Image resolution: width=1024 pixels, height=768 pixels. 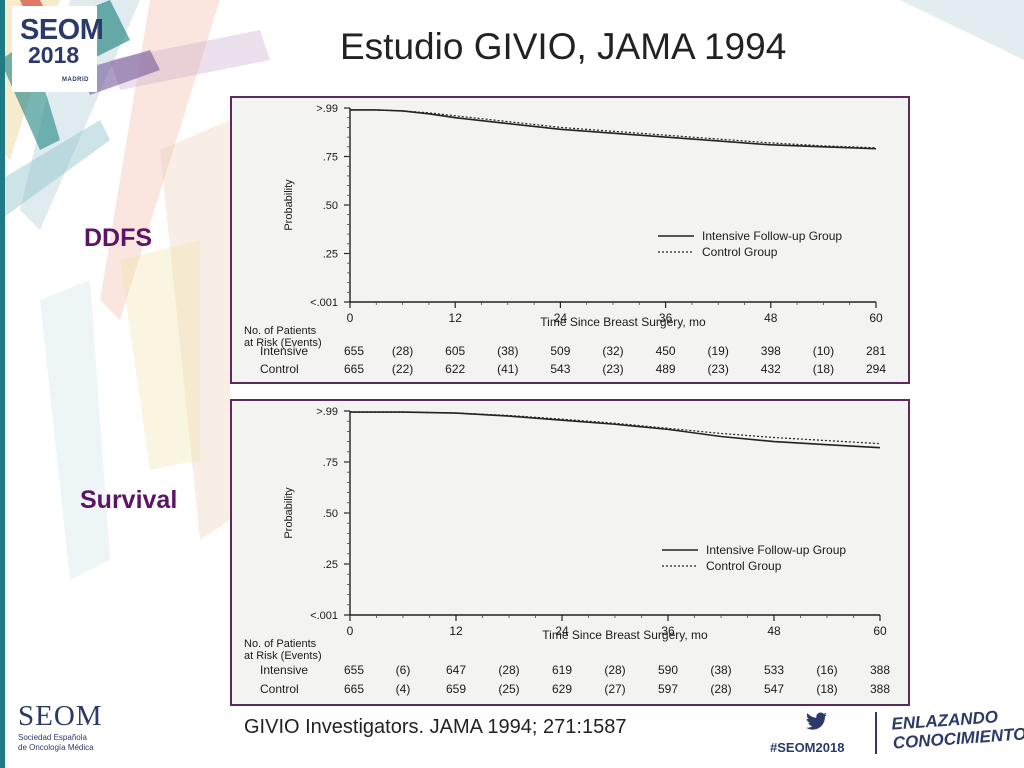 I want to click on left-accent-rule, so click(x=2, y=384).